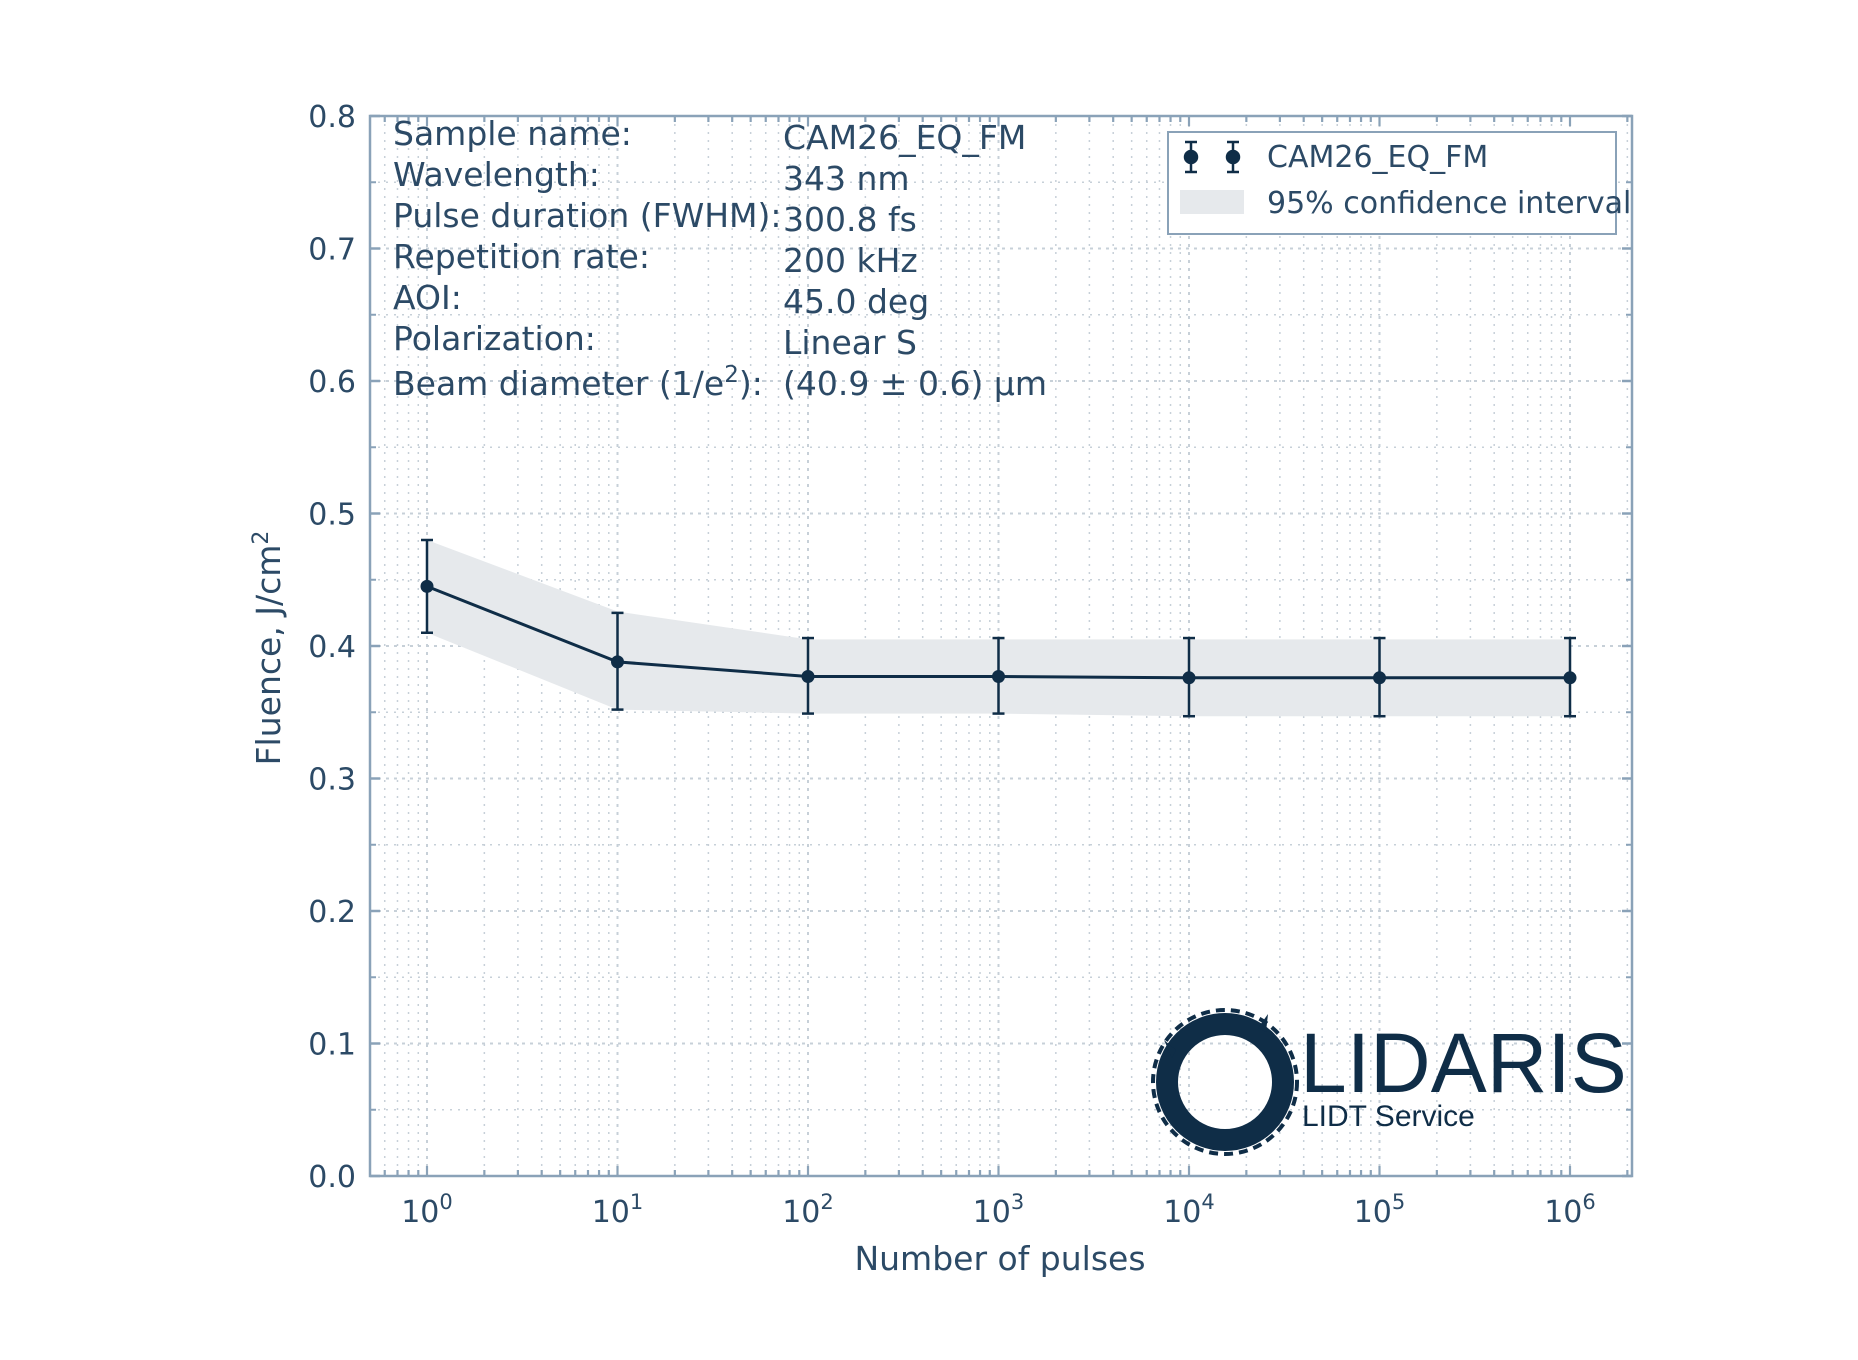  I want to click on series-layer, so click(998, 628).